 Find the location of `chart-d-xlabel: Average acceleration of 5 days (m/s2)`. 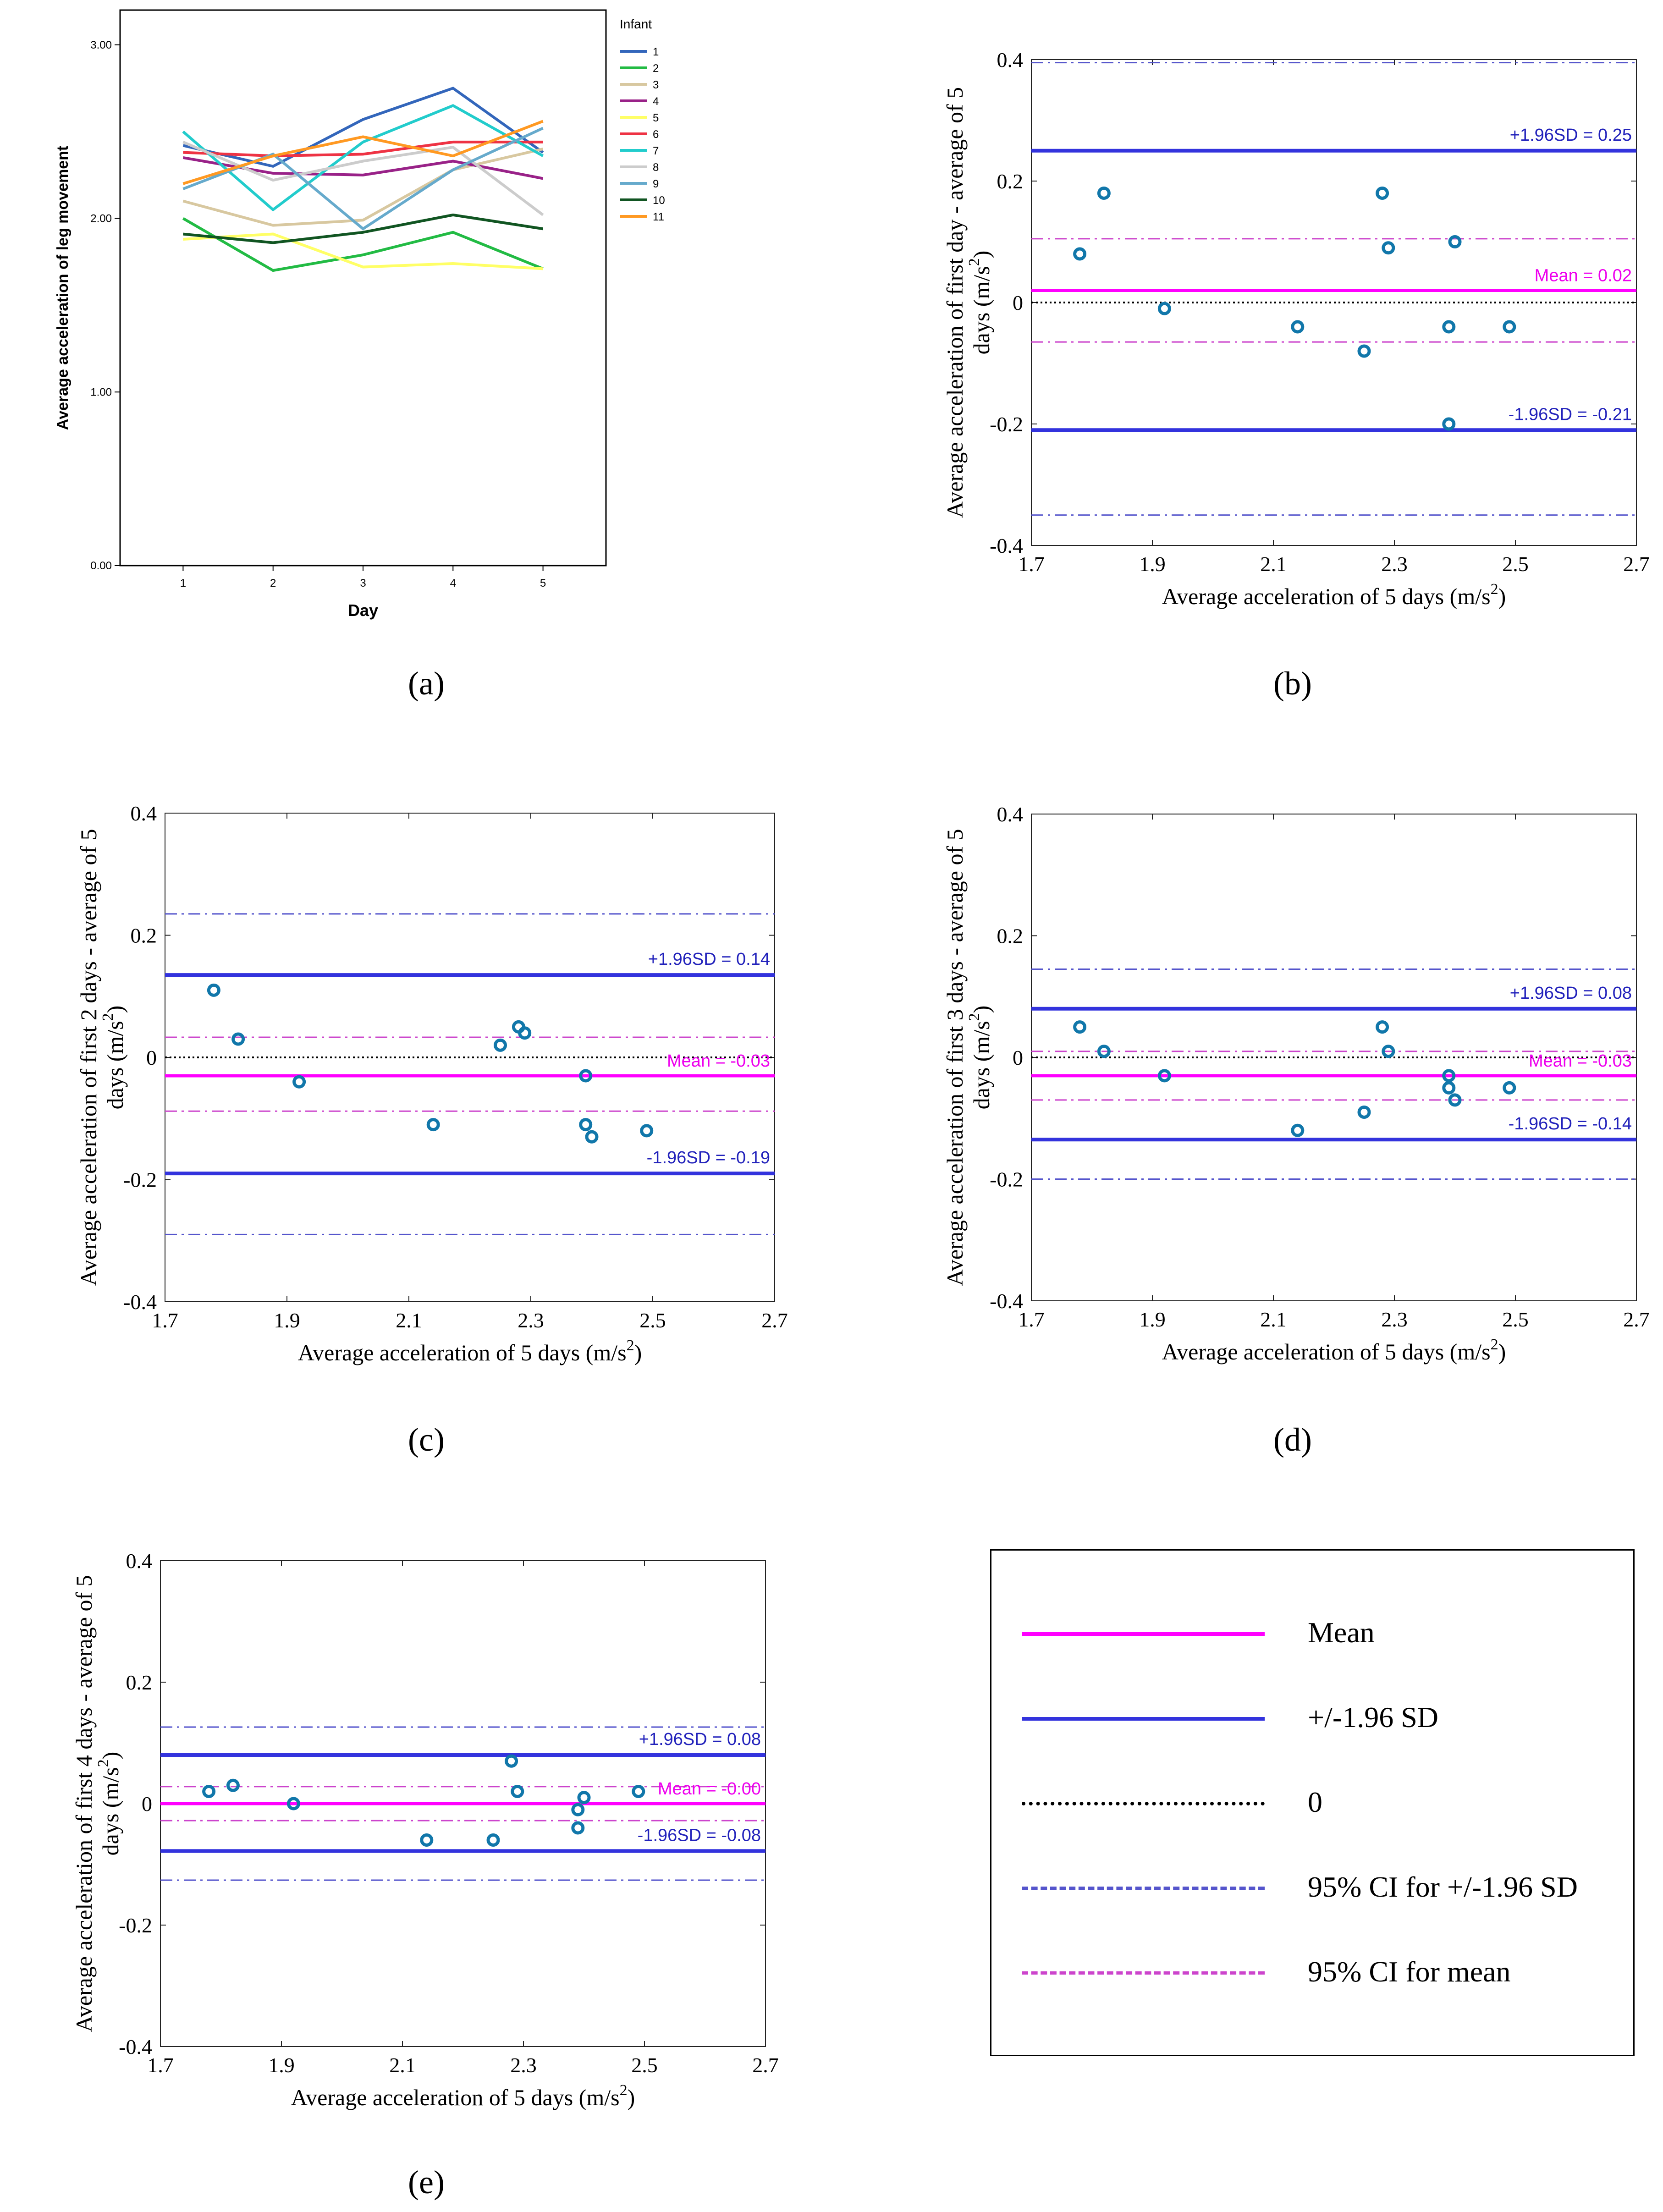

chart-d-xlabel: Average acceleration of 5 days (m/s2) is located at coordinates (1334, 1350).